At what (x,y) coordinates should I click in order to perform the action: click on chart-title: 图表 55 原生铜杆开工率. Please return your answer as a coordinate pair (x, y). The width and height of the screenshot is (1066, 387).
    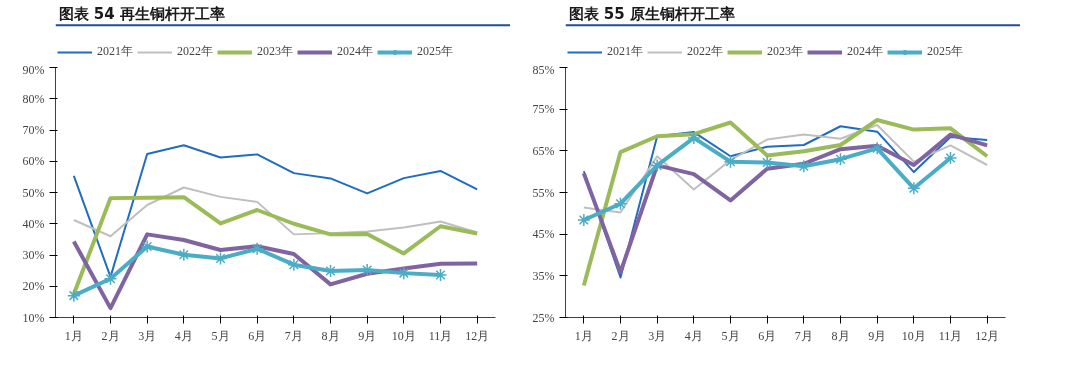
    Looking at the image, I should click on (651, 13).